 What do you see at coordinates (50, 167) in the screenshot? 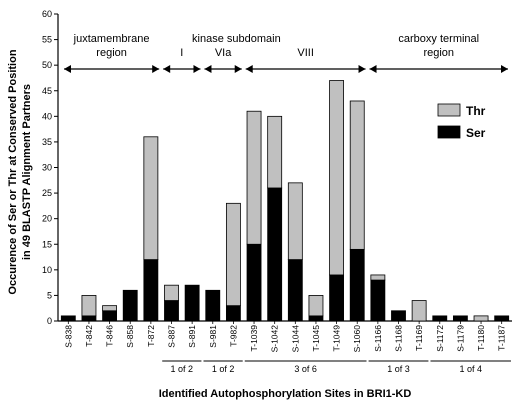
I see `y-ticks: 0 5 10 15 20 25 30 35 40 45 50 55 60` at bounding box center [50, 167].